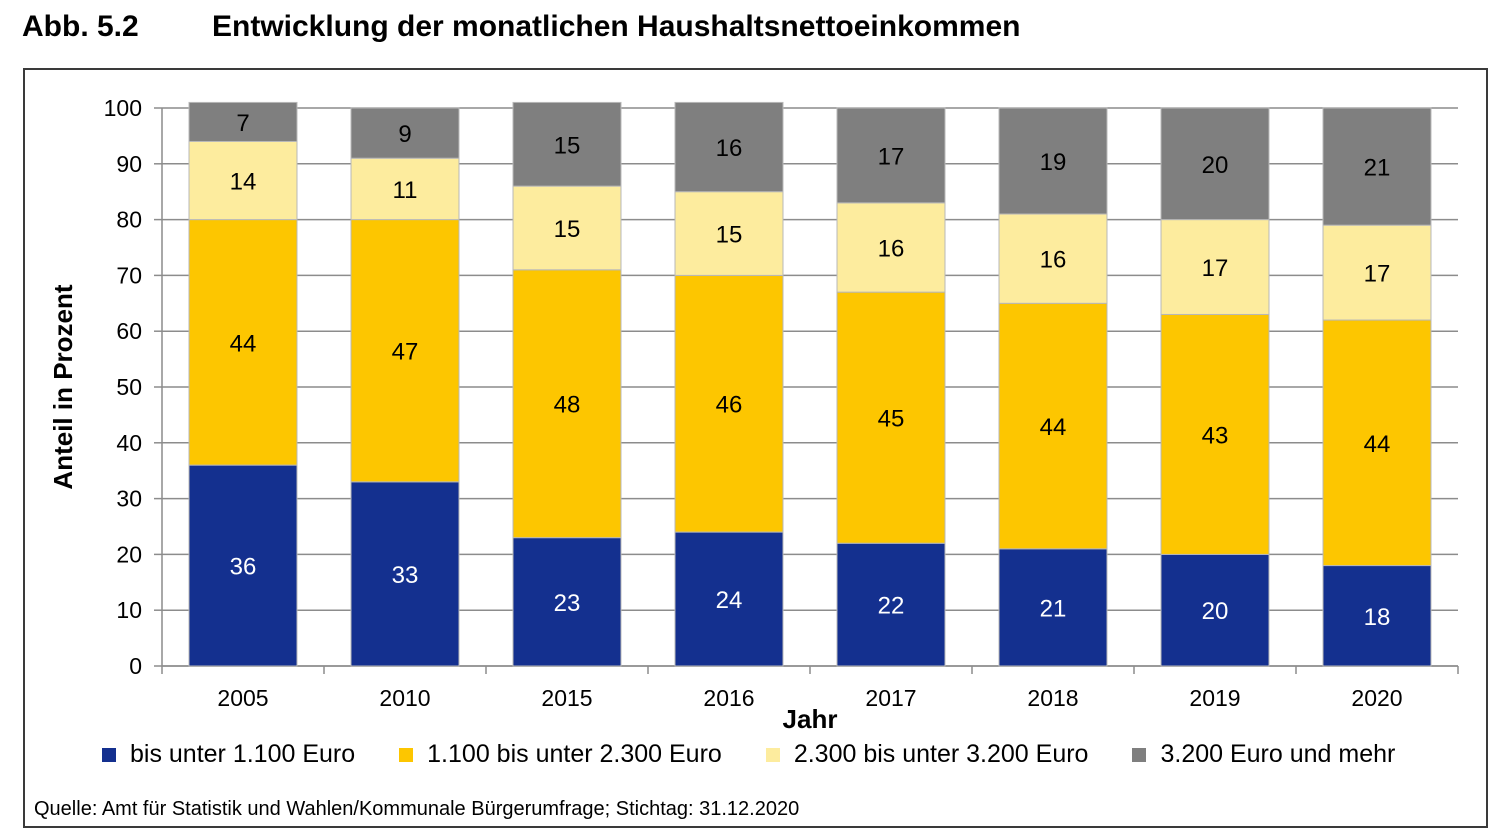 The width and height of the screenshot is (1500, 834). Describe the element at coordinates (129, 275) in the screenshot. I see `y-tick-label: 70` at that location.